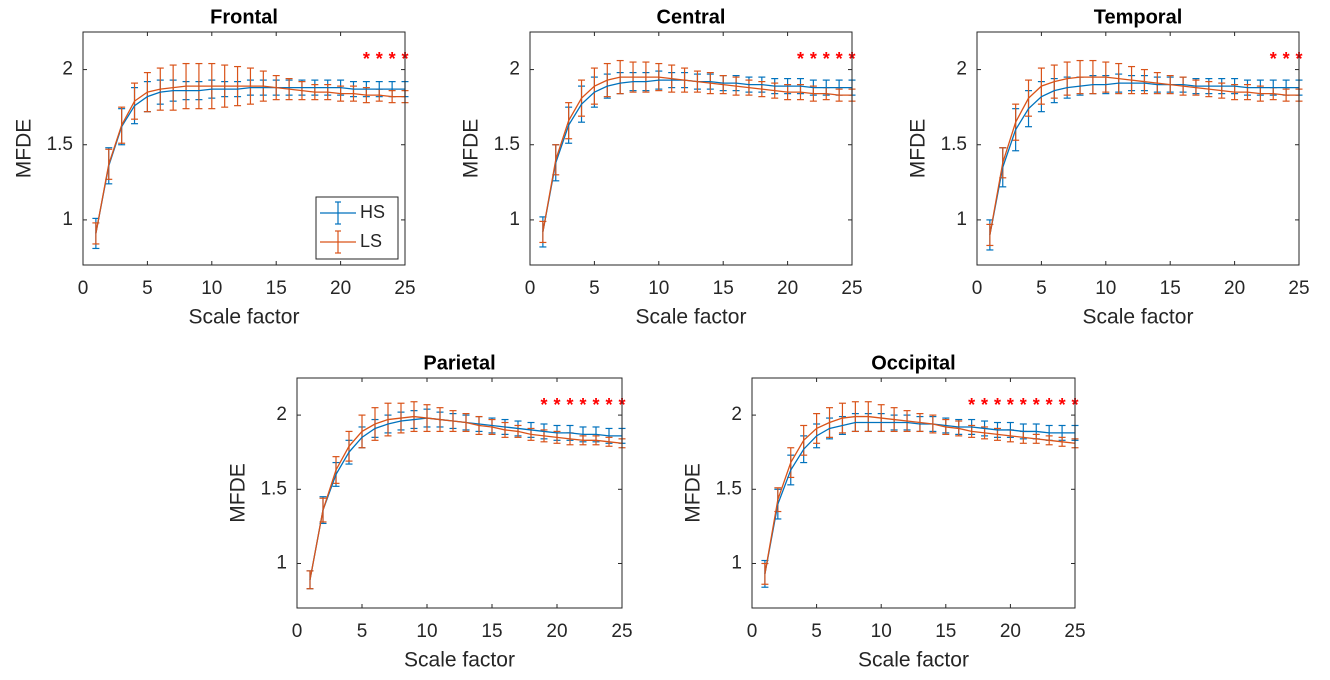 The height and width of the screenshot is (680, 1330). I want to click on legend-box, so click(357, 228).